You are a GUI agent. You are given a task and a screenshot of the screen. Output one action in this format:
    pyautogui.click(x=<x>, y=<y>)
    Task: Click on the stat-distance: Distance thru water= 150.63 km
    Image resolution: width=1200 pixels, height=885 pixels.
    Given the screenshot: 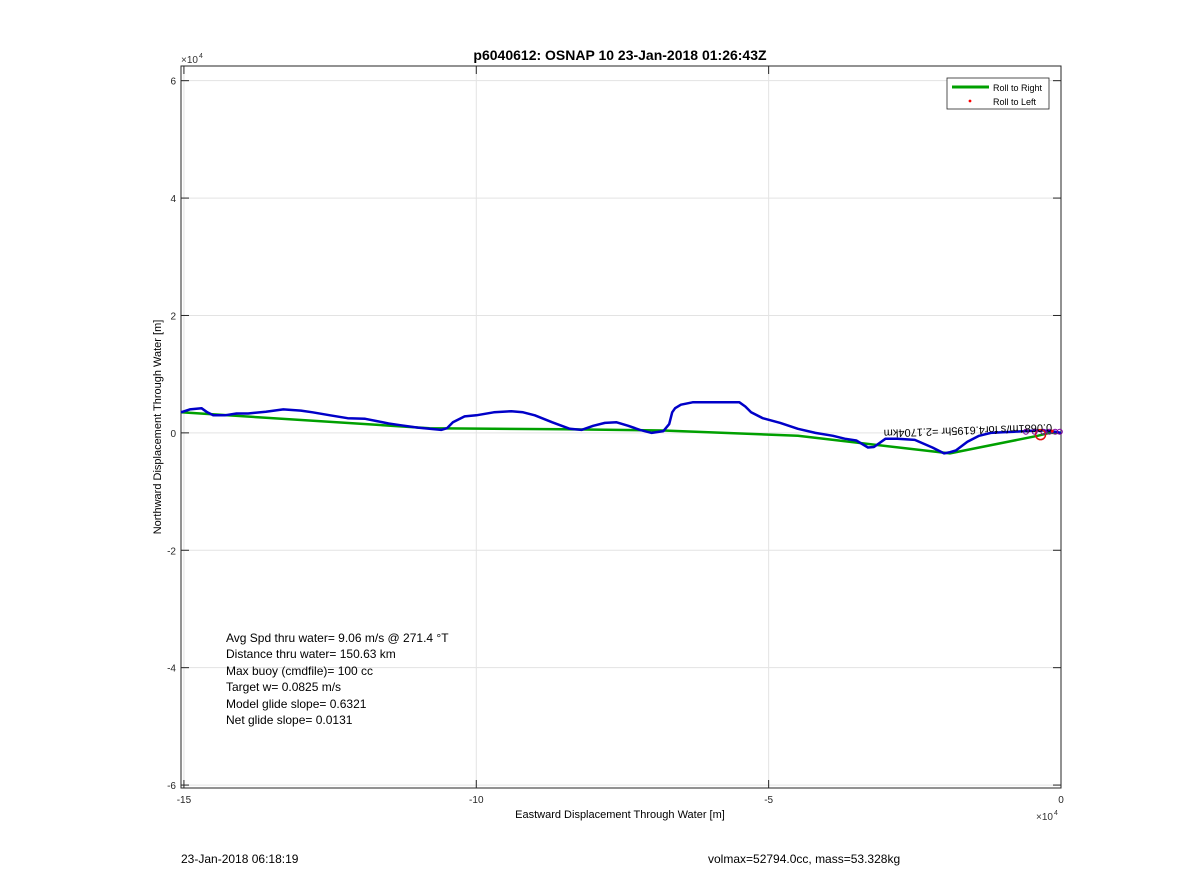 What is the action you would take?
    pyautogui.click(x=311, y=654)
    